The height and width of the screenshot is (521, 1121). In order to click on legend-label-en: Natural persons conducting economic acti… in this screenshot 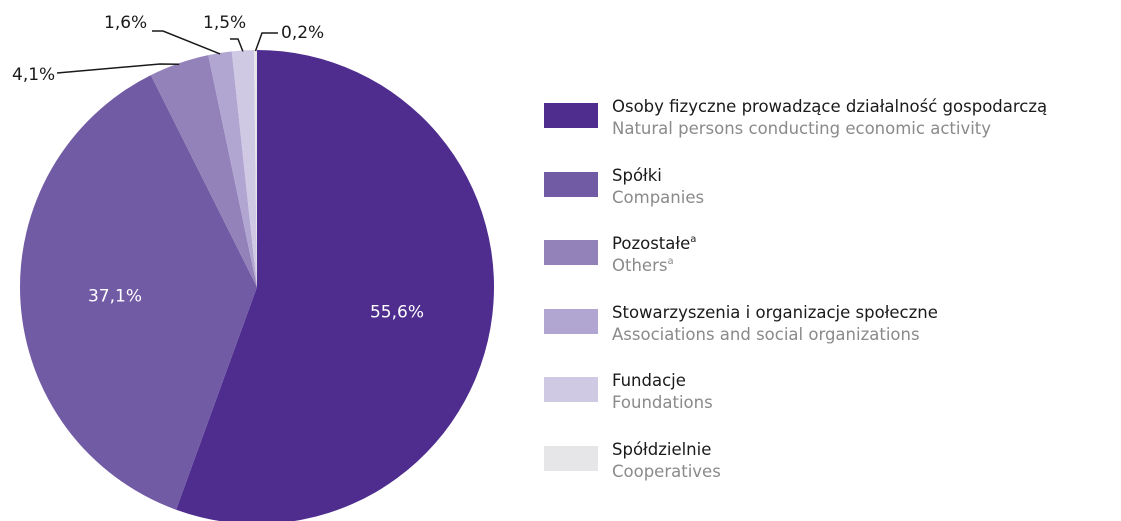, I will do `click(802, 128)`.